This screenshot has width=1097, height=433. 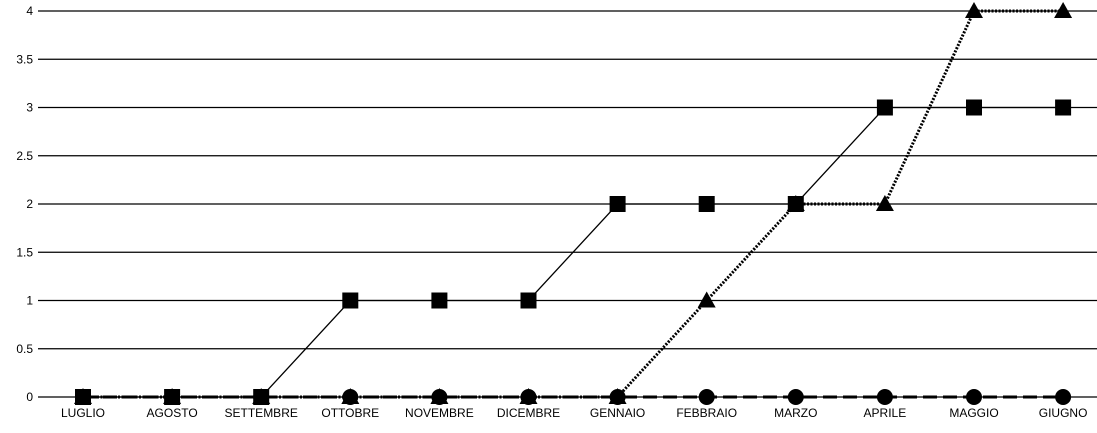 I want to click on x-tick-label: FEBBRAIO, so click(x=706, y=413).